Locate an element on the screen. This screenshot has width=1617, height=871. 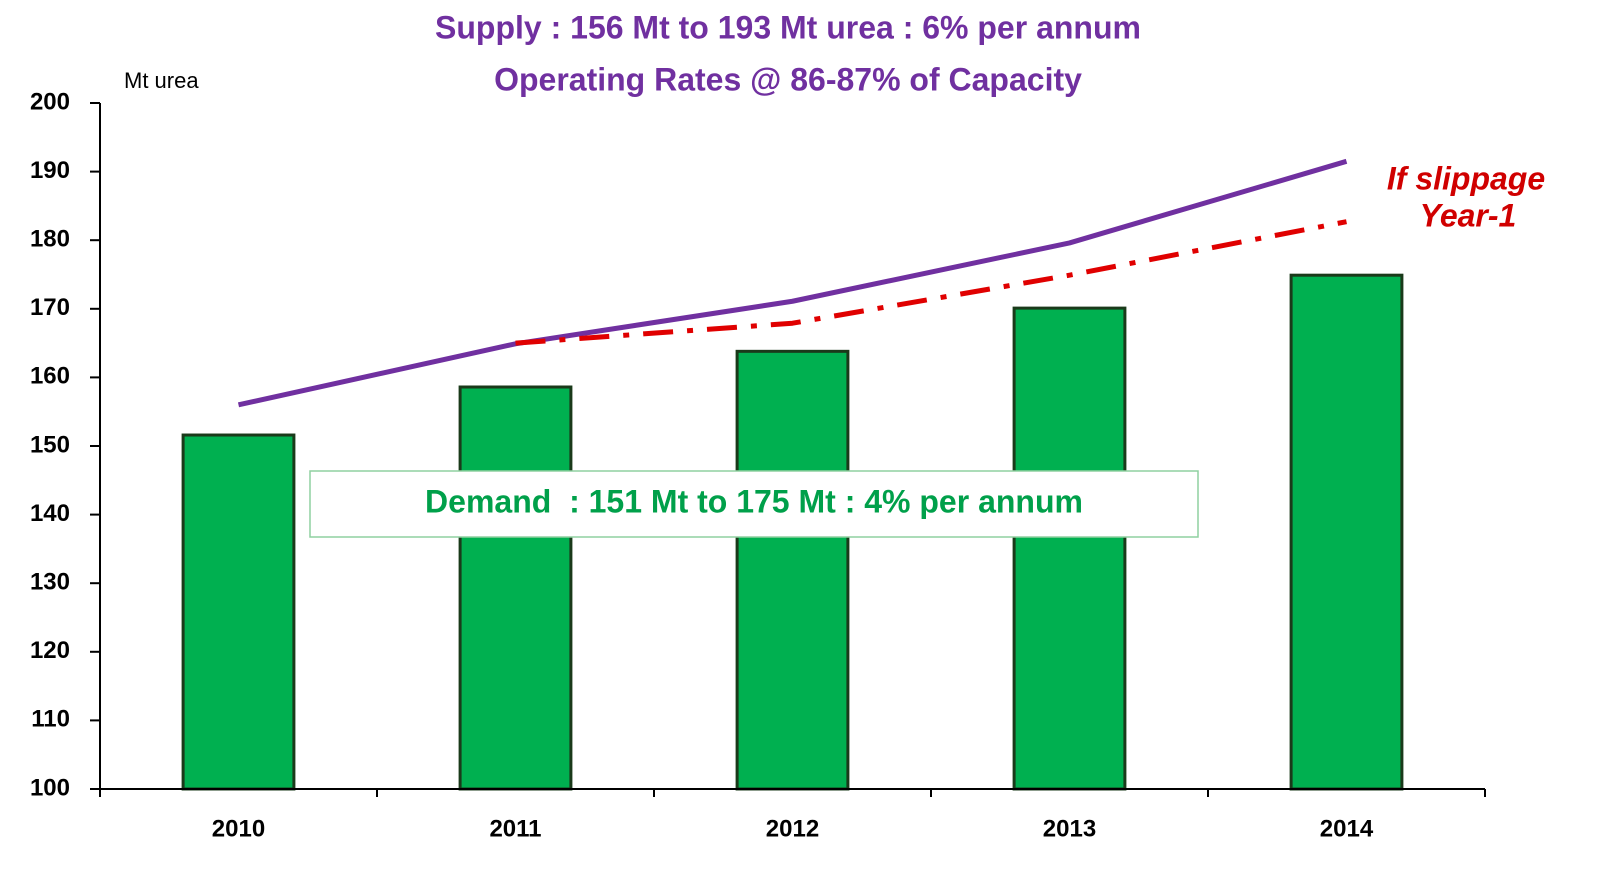
y-tick-label: 160 is located at coordinates (50, 376).